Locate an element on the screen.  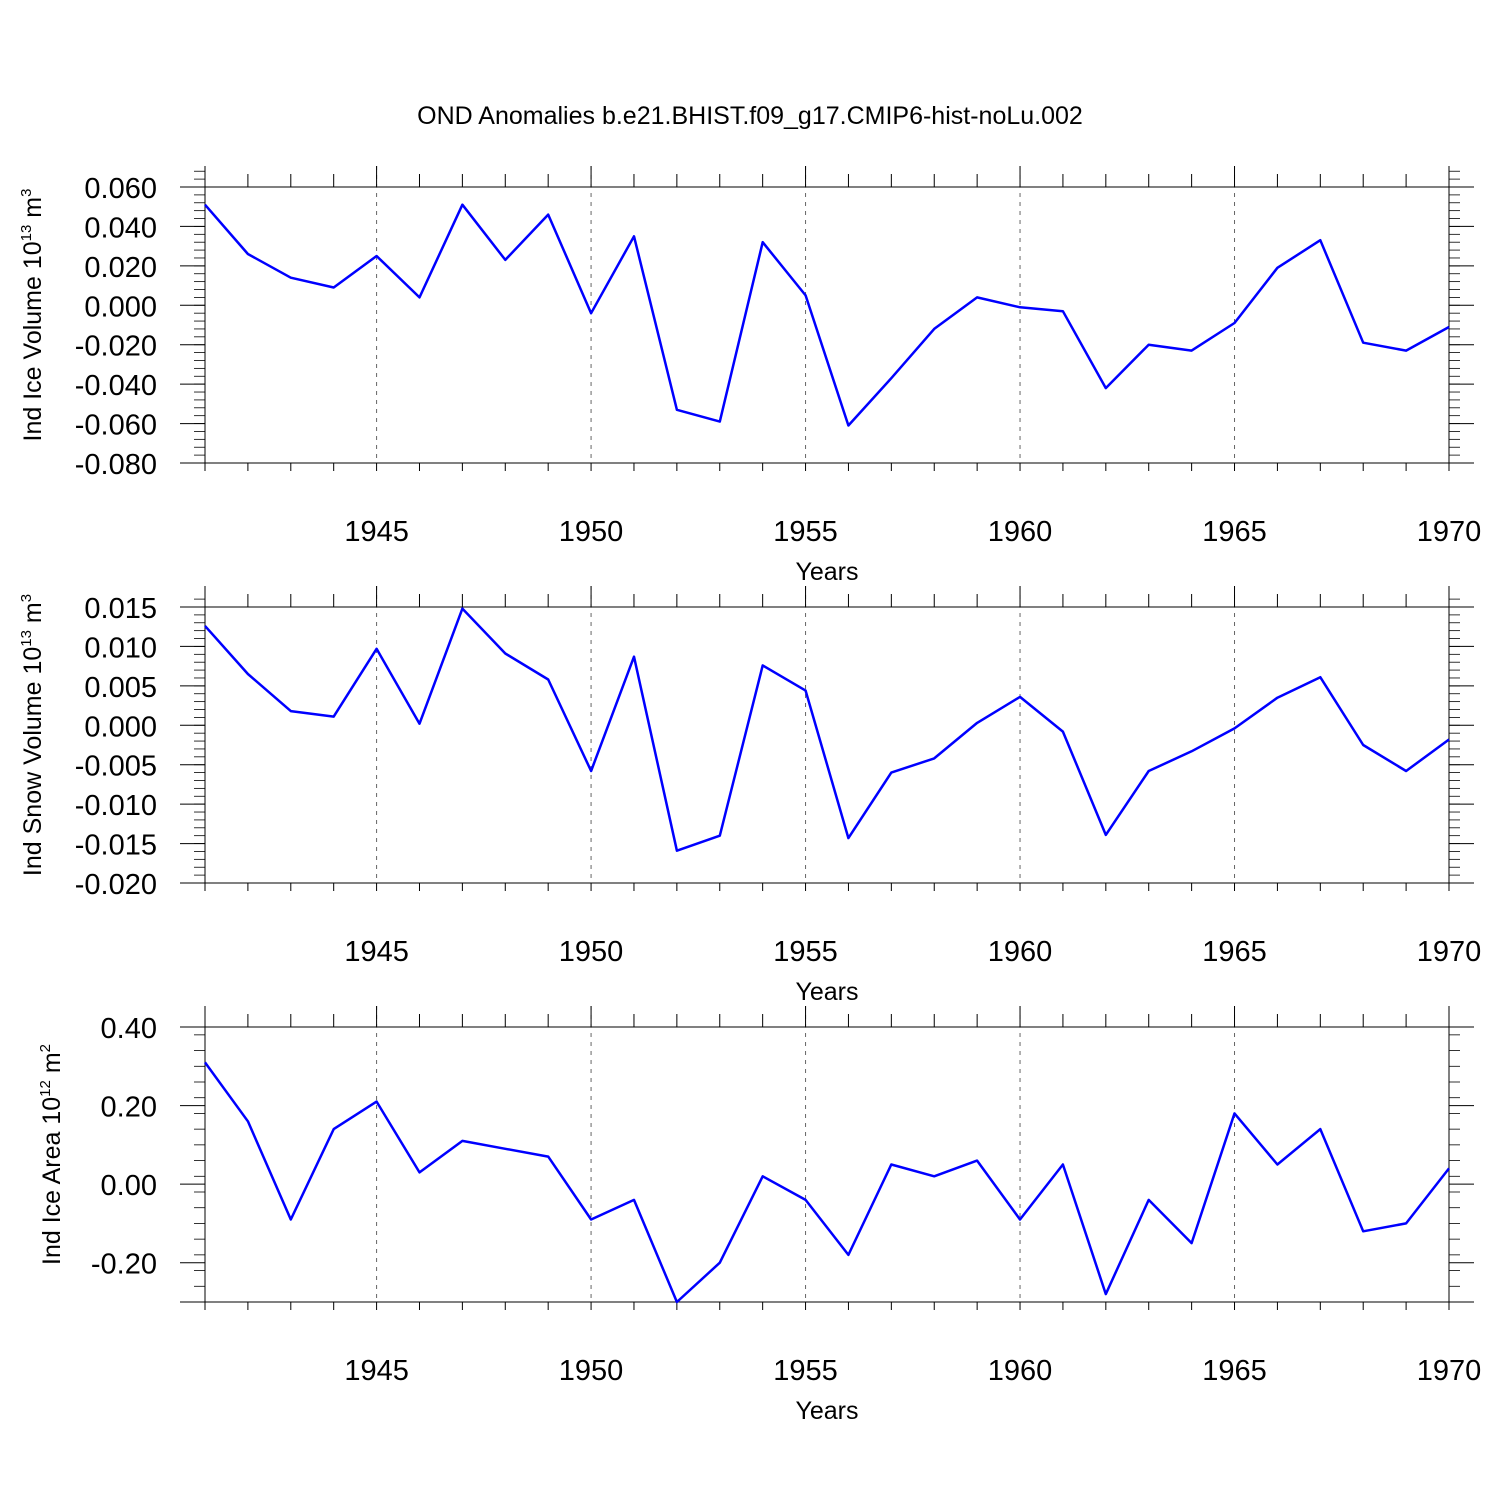
y-tick-label: -0.015 is located at coordinates (116, 846).